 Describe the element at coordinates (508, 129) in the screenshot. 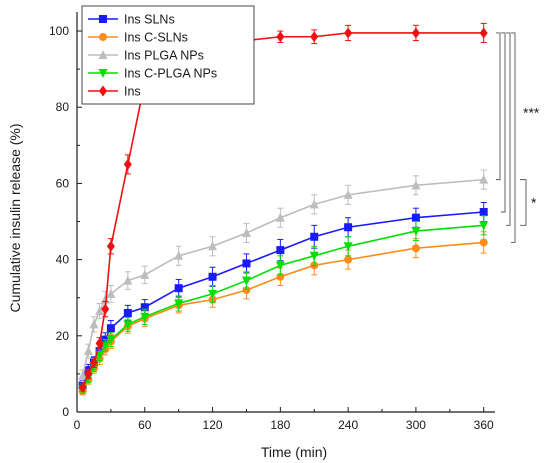

I see `bracket-ins-vs-ins-c-plga-nps` at that location.